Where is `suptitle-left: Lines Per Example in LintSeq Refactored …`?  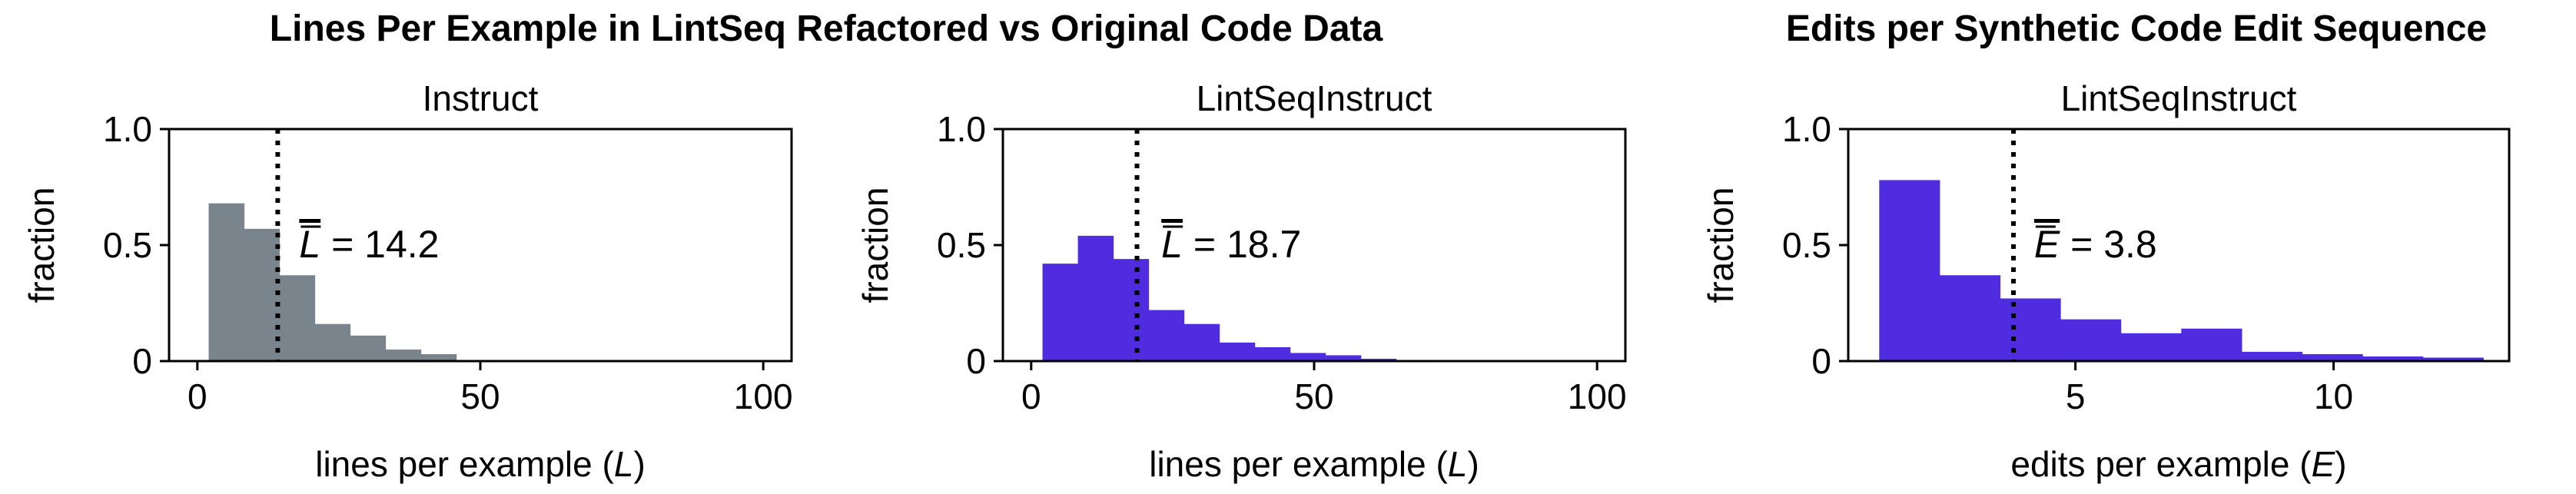 suptitle-left: Lines Per Example in LintSeq Refactored … is located at coordinates (826, 29).